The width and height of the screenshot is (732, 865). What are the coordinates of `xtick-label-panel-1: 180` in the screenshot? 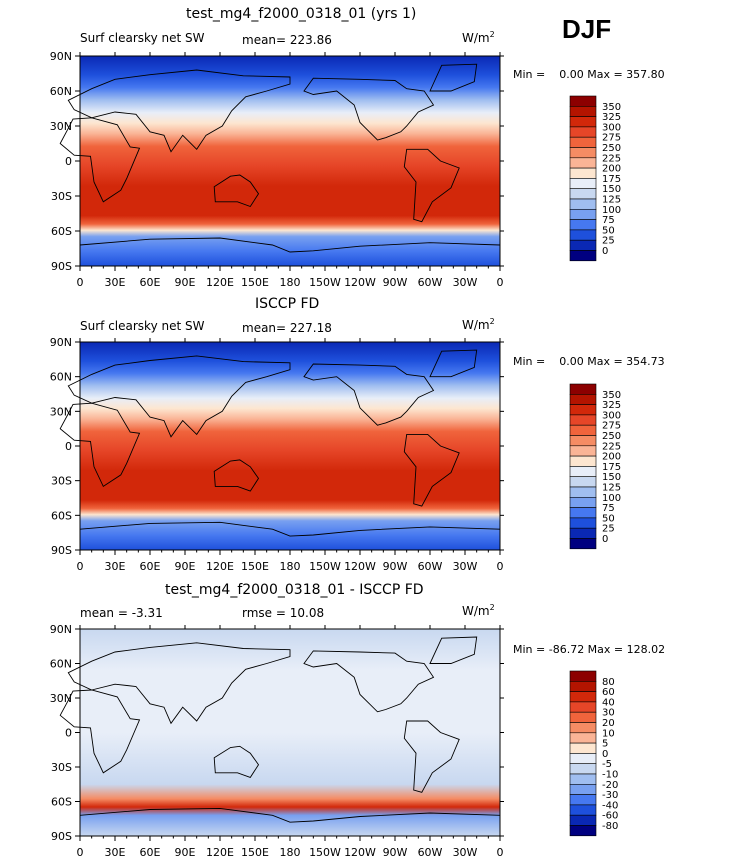 It's located at (290, 282).